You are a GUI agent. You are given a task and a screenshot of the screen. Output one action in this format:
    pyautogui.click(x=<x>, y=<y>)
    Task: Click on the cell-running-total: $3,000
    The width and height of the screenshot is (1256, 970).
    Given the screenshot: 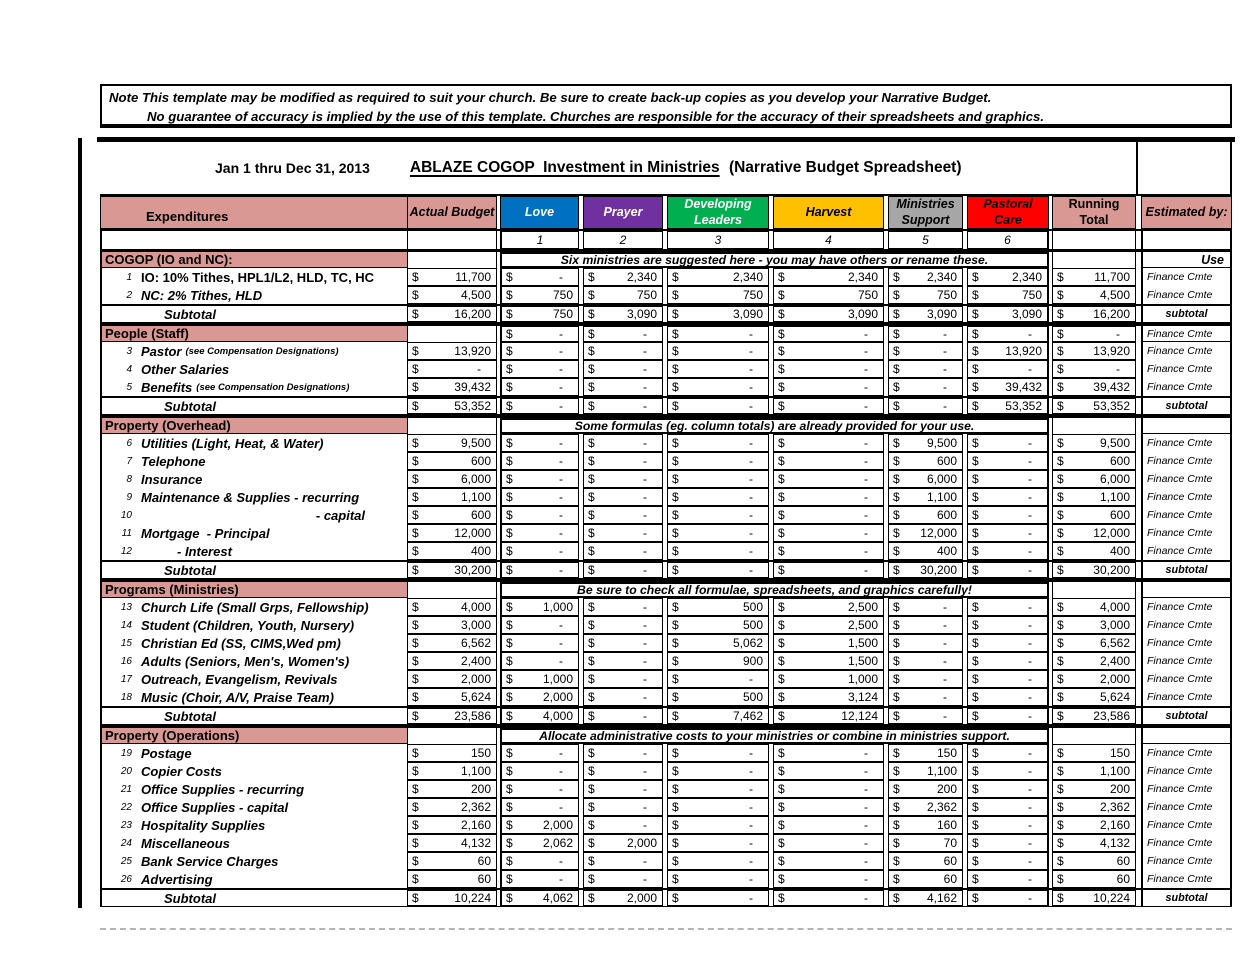 What is the action you would take?
    pyautogui.click(x=1094, y=625)
    